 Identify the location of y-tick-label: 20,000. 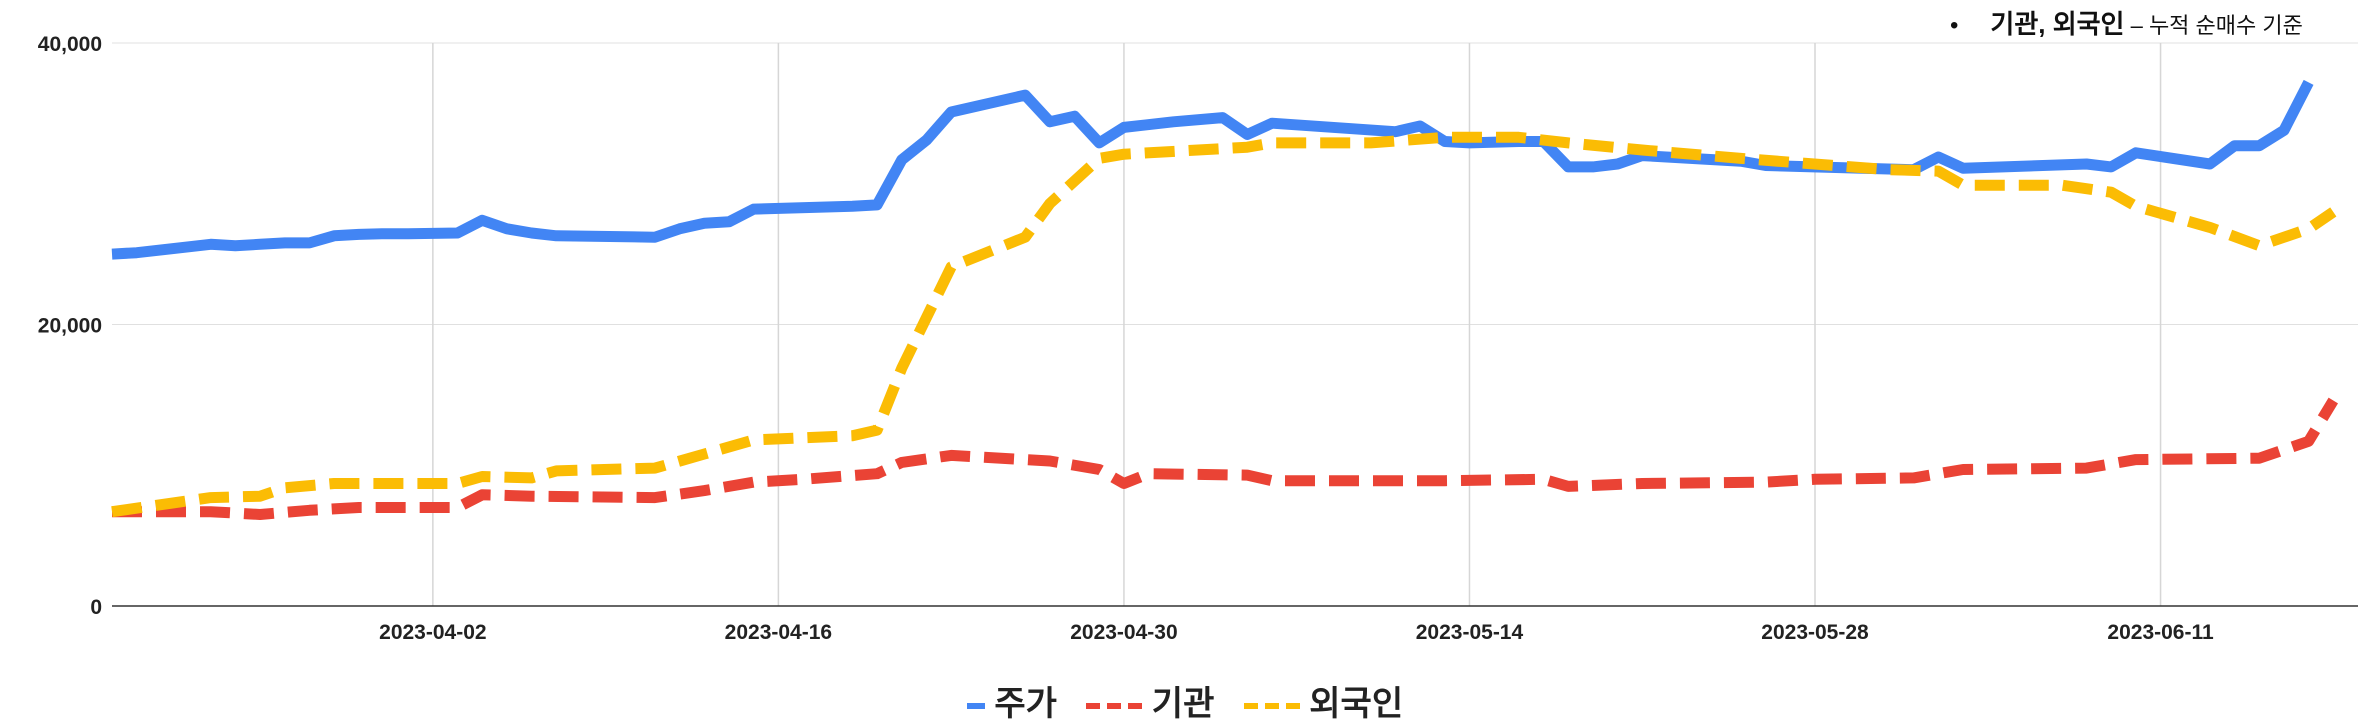
(70, 326).